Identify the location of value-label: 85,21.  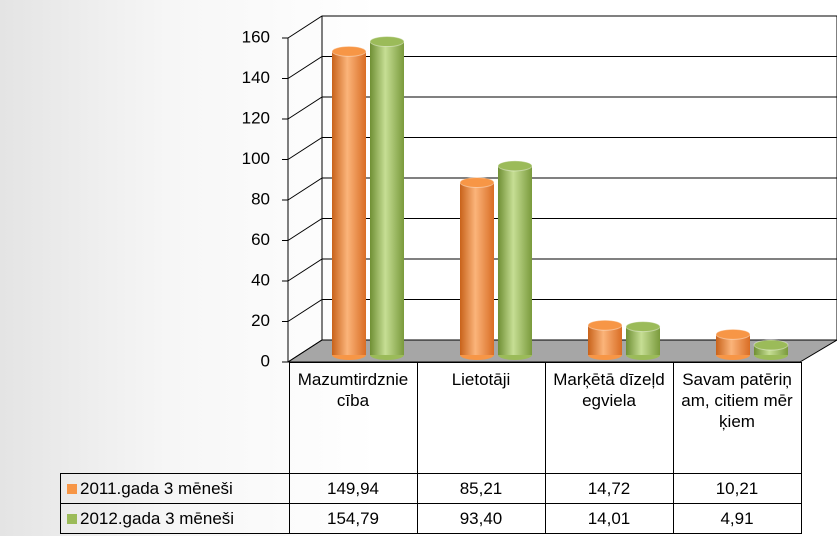
(481, 488).